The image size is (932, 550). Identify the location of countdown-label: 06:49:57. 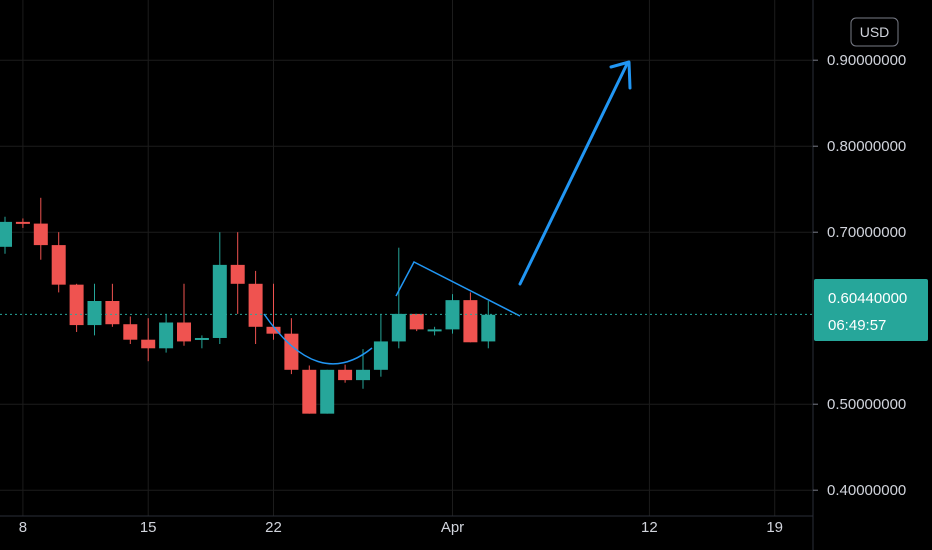
(857, 325).